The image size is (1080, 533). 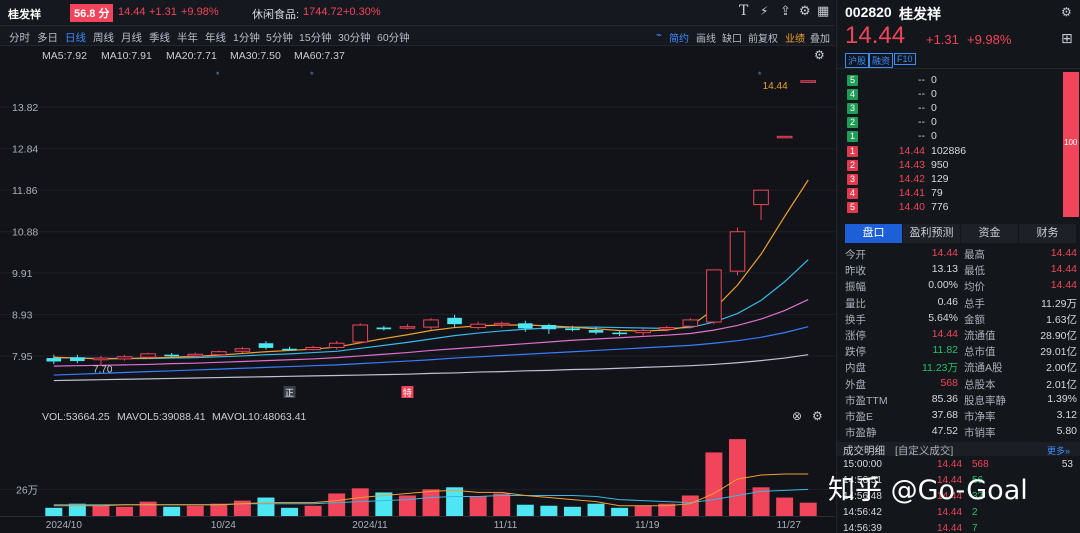 I want to click on draw-line-button: 画线, so click(x=706, y=39).